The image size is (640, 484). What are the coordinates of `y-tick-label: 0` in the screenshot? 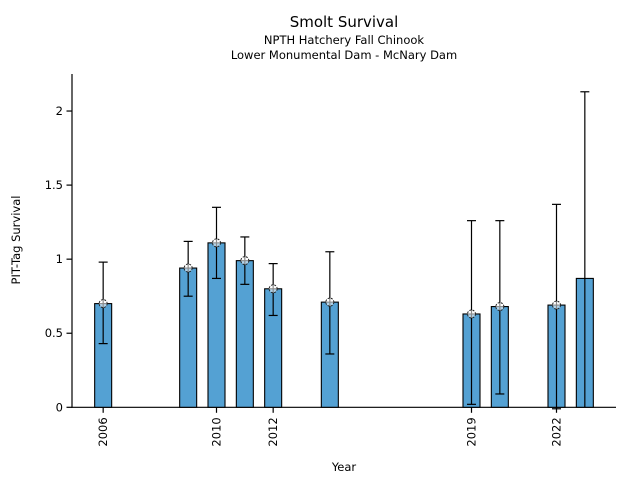 It's located at (59, 407).